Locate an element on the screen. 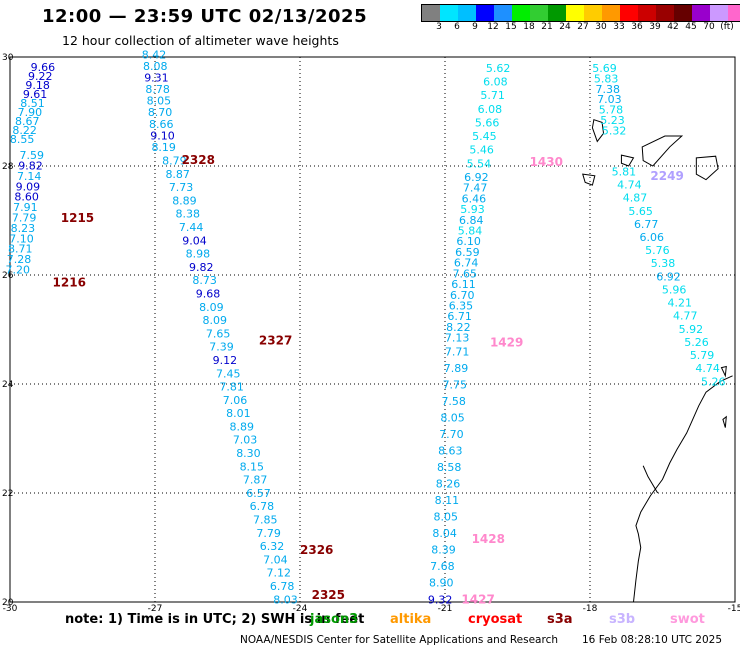 This screenshot has height=650, width=740. pass-time-label: 2249 is located at coordinates (666, 176).